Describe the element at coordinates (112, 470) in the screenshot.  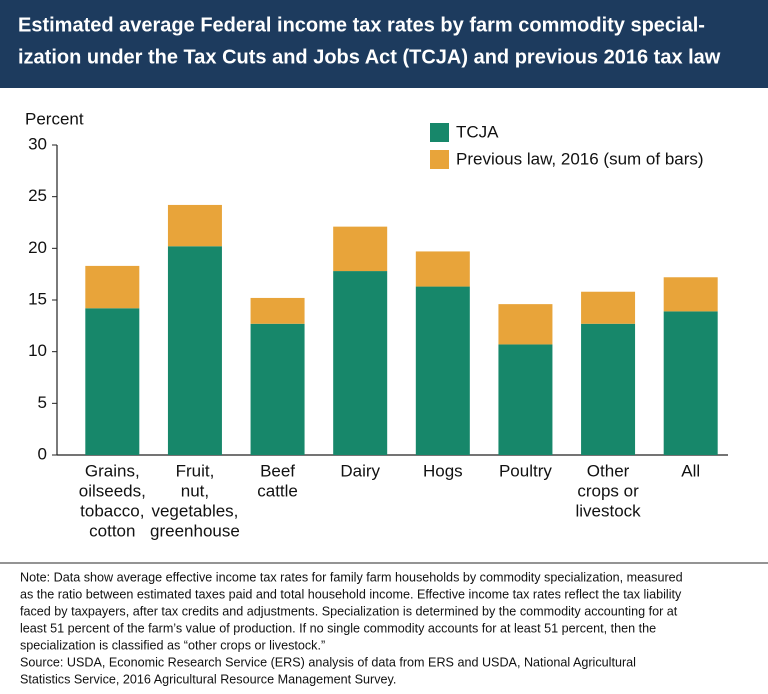
I see `x-tick-label: Grains,` at that location.